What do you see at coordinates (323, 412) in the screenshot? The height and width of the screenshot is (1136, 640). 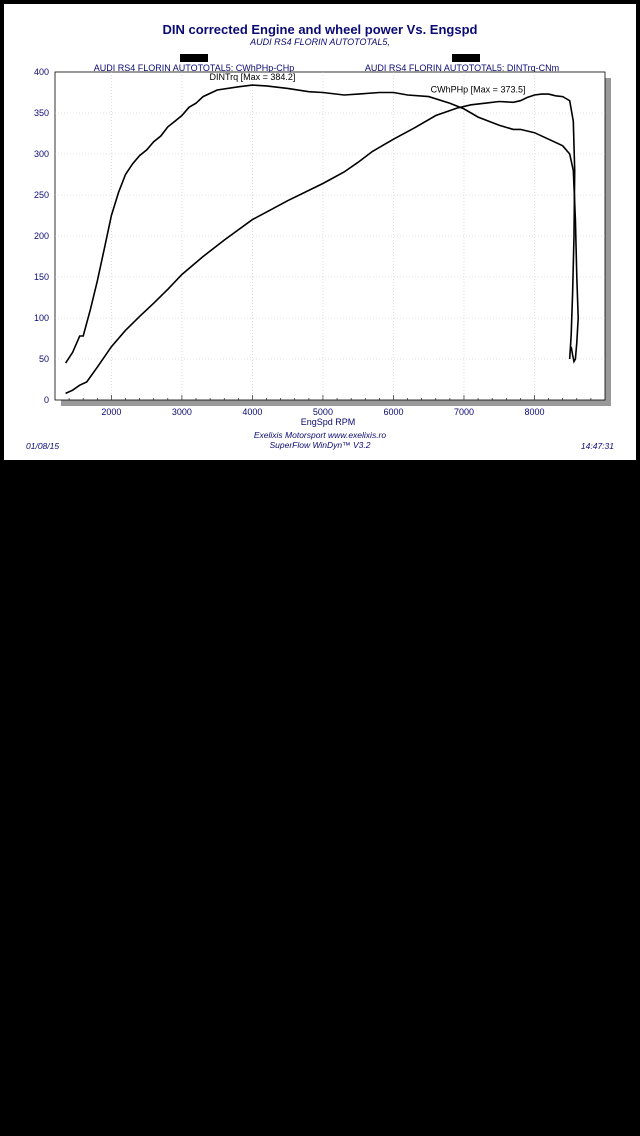 I see `x-tick-label: 5000` at bounding box center [323, 412].